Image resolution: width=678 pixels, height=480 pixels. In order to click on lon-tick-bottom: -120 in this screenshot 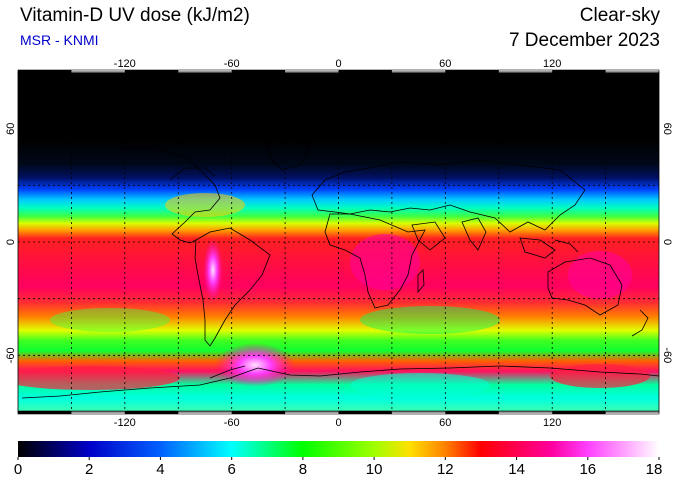, I will do `click(125, 423)`.